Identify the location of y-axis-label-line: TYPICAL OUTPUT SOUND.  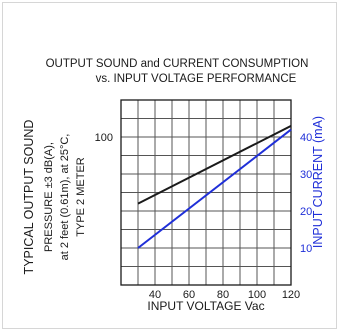
(29, 197).